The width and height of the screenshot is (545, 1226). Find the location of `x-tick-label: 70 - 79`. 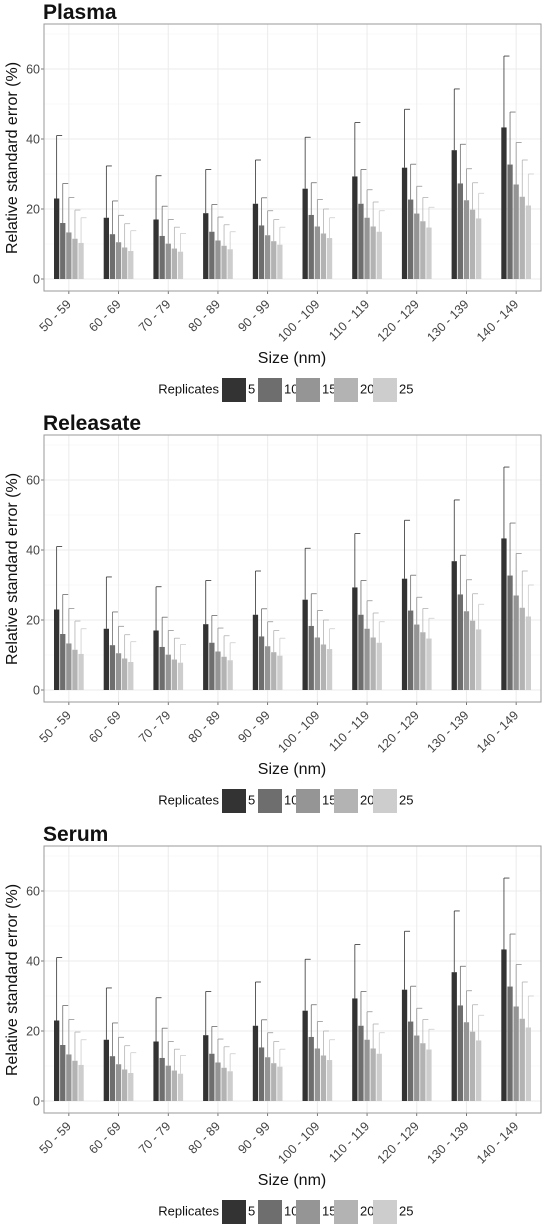

x-tick-label: 70 - 79 is located at coordinates (154, 1137).